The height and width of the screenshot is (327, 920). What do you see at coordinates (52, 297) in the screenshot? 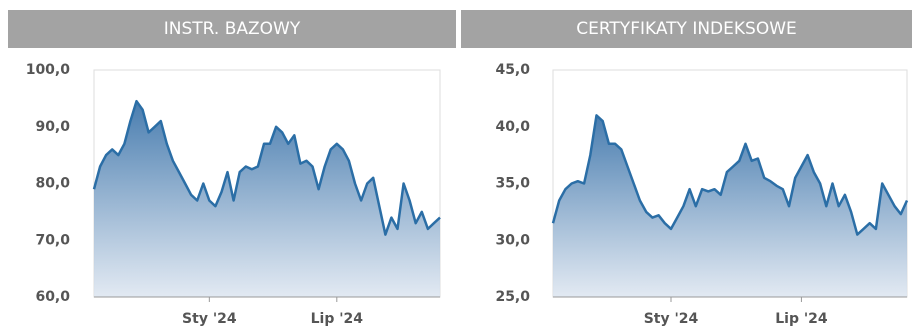
I see `y-tick-label: 60,0` at bounding box center [52, 297].